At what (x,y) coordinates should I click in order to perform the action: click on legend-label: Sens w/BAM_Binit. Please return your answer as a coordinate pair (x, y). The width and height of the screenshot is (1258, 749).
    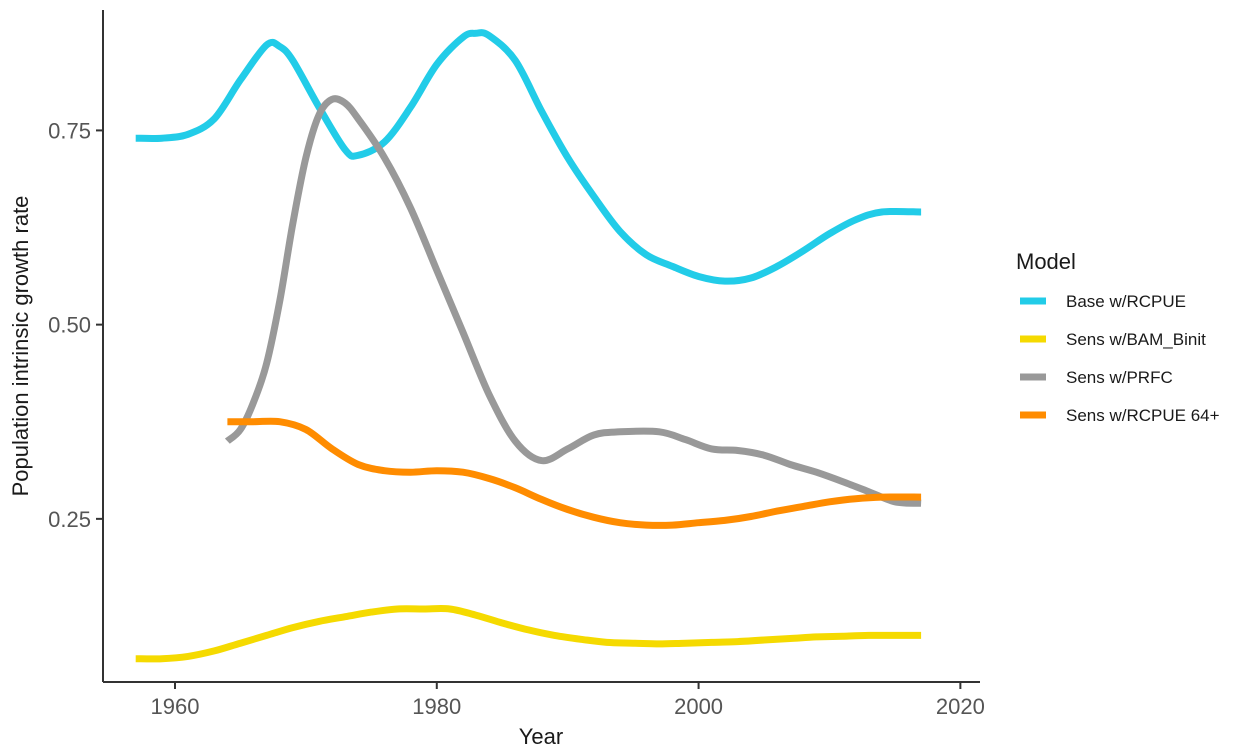
    Looking at the image, I should click on (1136, 339).